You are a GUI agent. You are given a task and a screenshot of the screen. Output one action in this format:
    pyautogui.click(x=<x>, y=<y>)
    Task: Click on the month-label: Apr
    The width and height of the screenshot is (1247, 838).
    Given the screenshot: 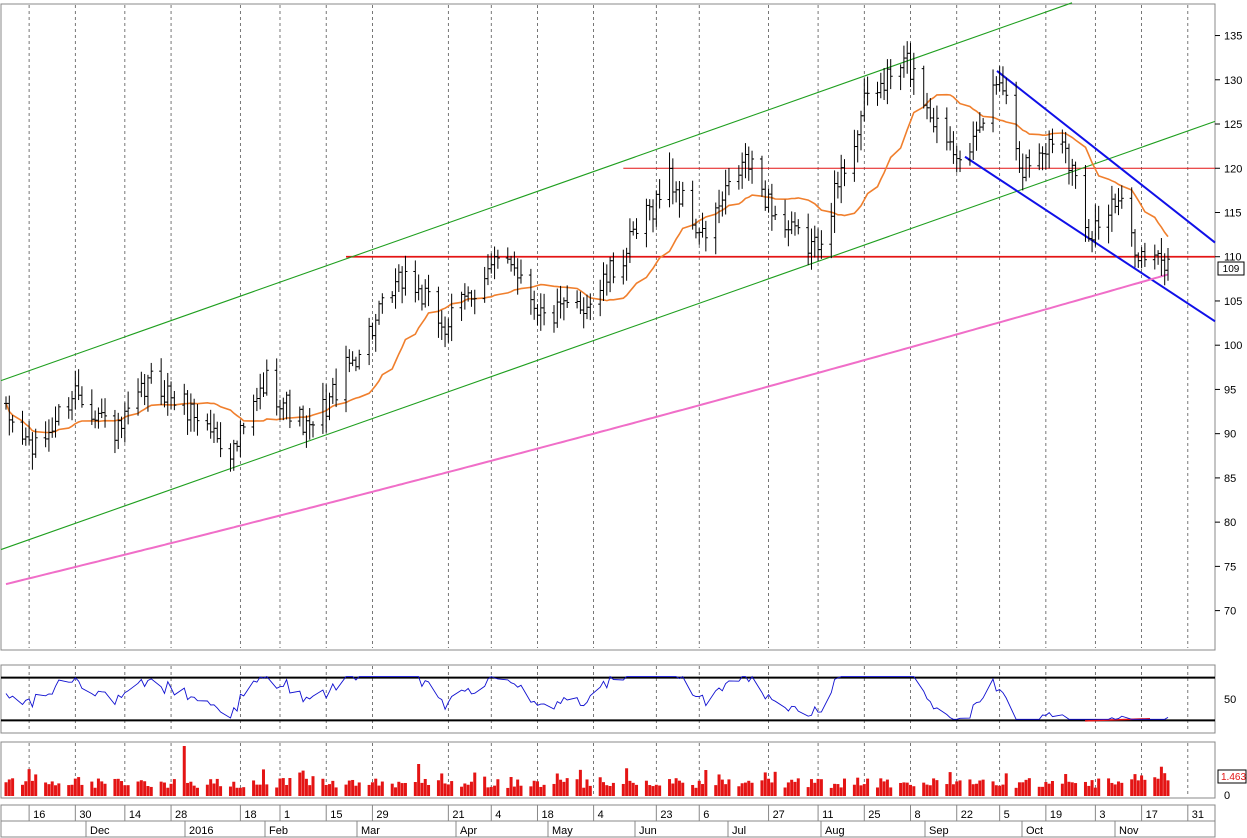 What is the action you would take?
    pyautogui.click(x=468, y=831)
    